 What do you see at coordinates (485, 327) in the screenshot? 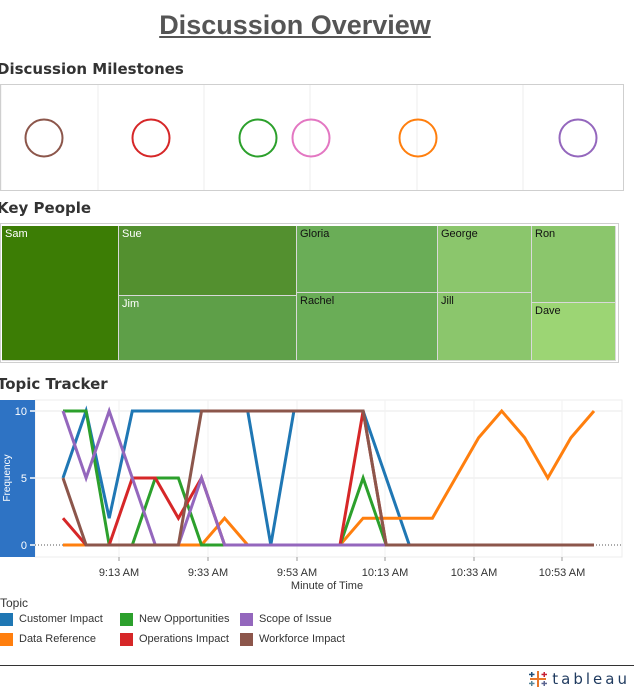
I see `person-tile: Jill` at bounding box center [485, 327].